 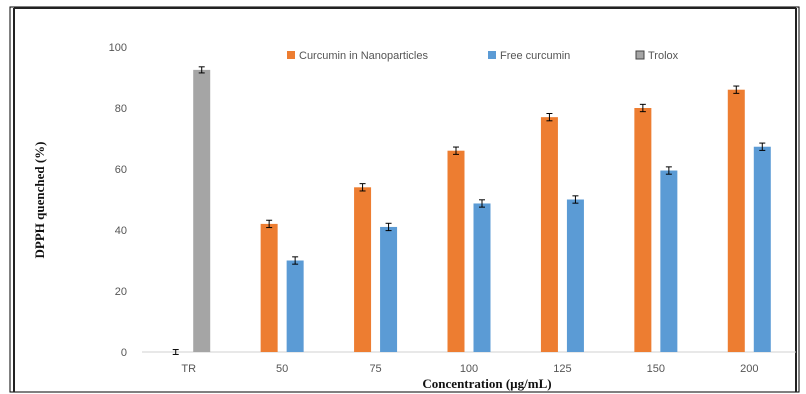 What do you see at coordinates (749, 369) in the screenshot?
I see `x-tick-label-200: 200` at bounding box center [749, 369].